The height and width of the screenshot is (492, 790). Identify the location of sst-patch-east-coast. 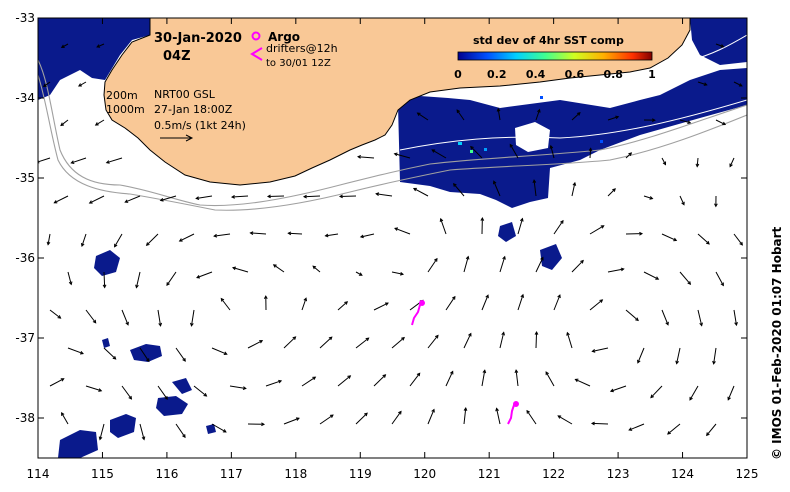
(572, 138).